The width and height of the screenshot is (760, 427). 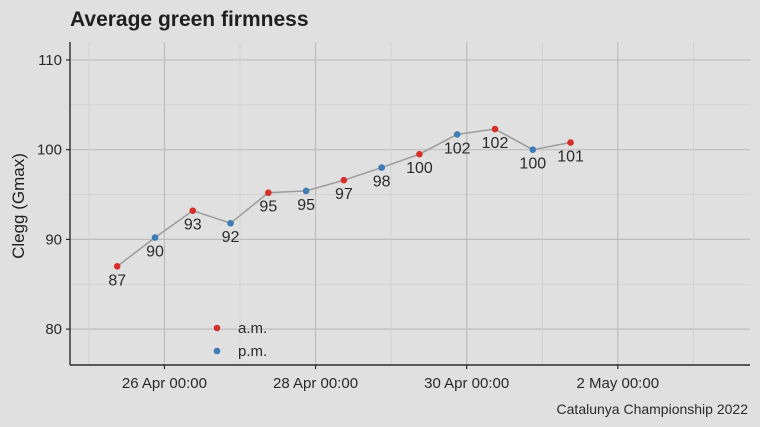 I want to click on data-label: 92, so click(x=231, y=237).